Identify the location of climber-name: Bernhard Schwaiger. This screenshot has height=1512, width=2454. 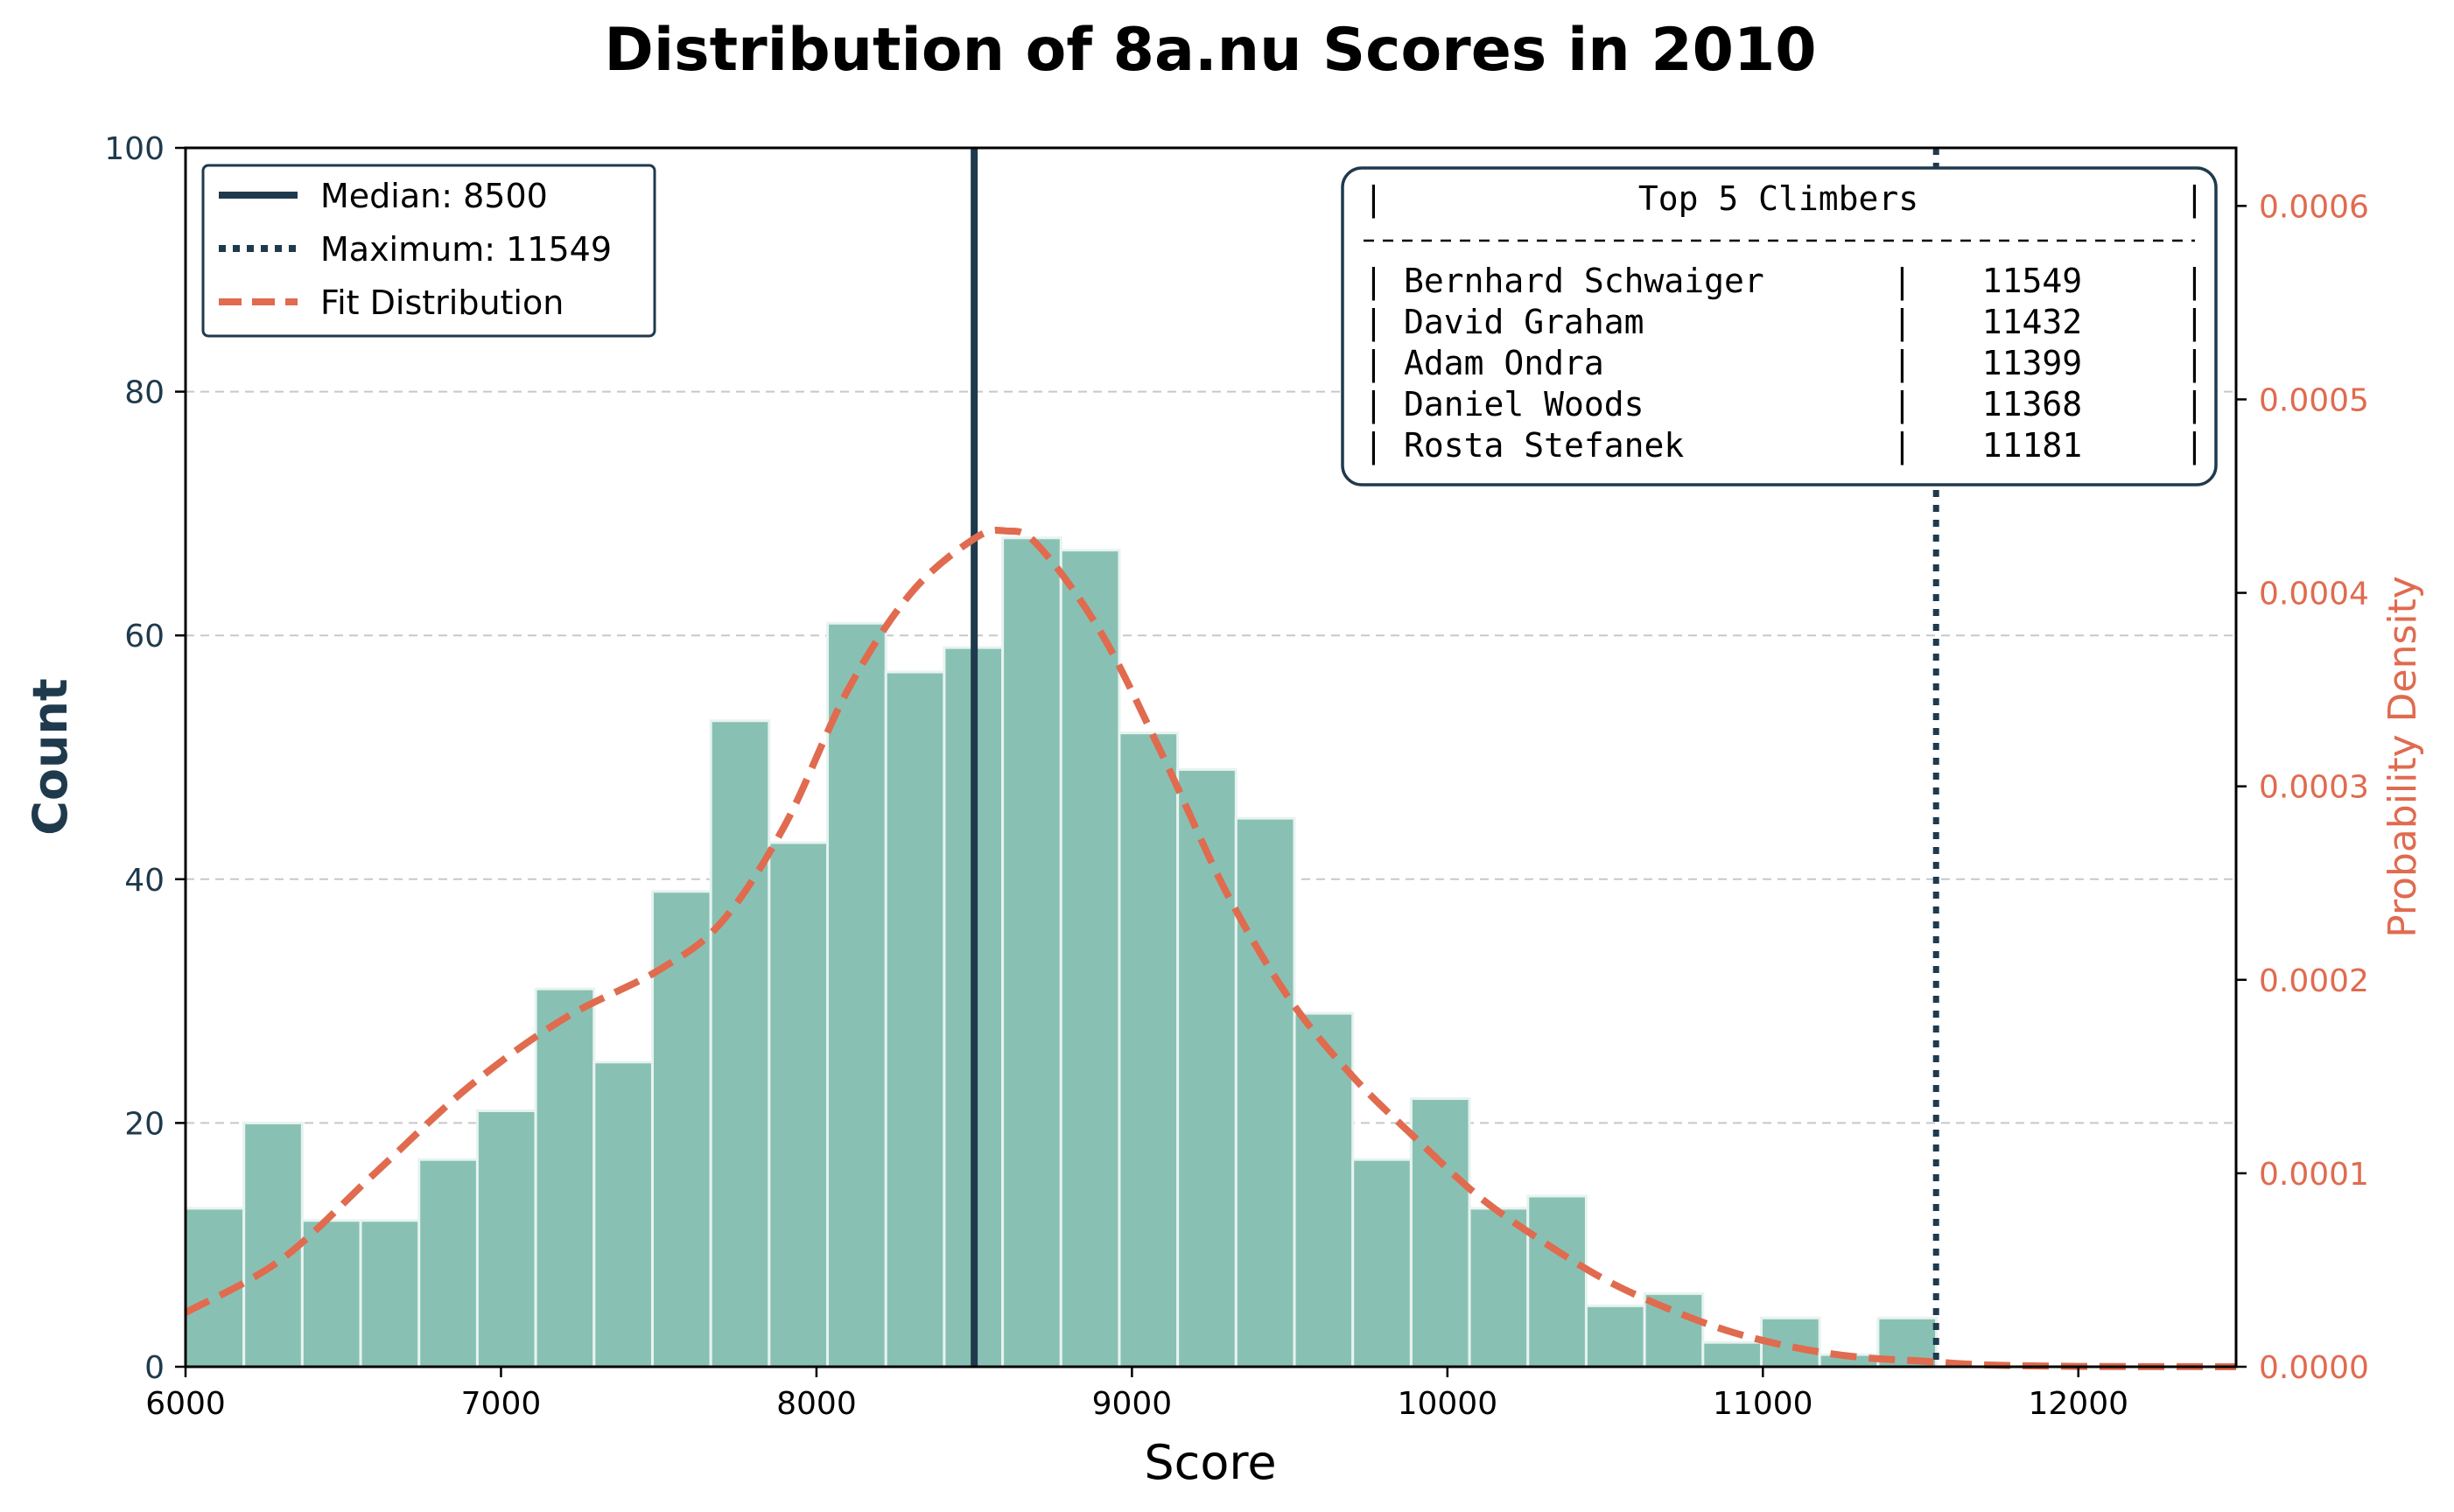
(1584, 281).